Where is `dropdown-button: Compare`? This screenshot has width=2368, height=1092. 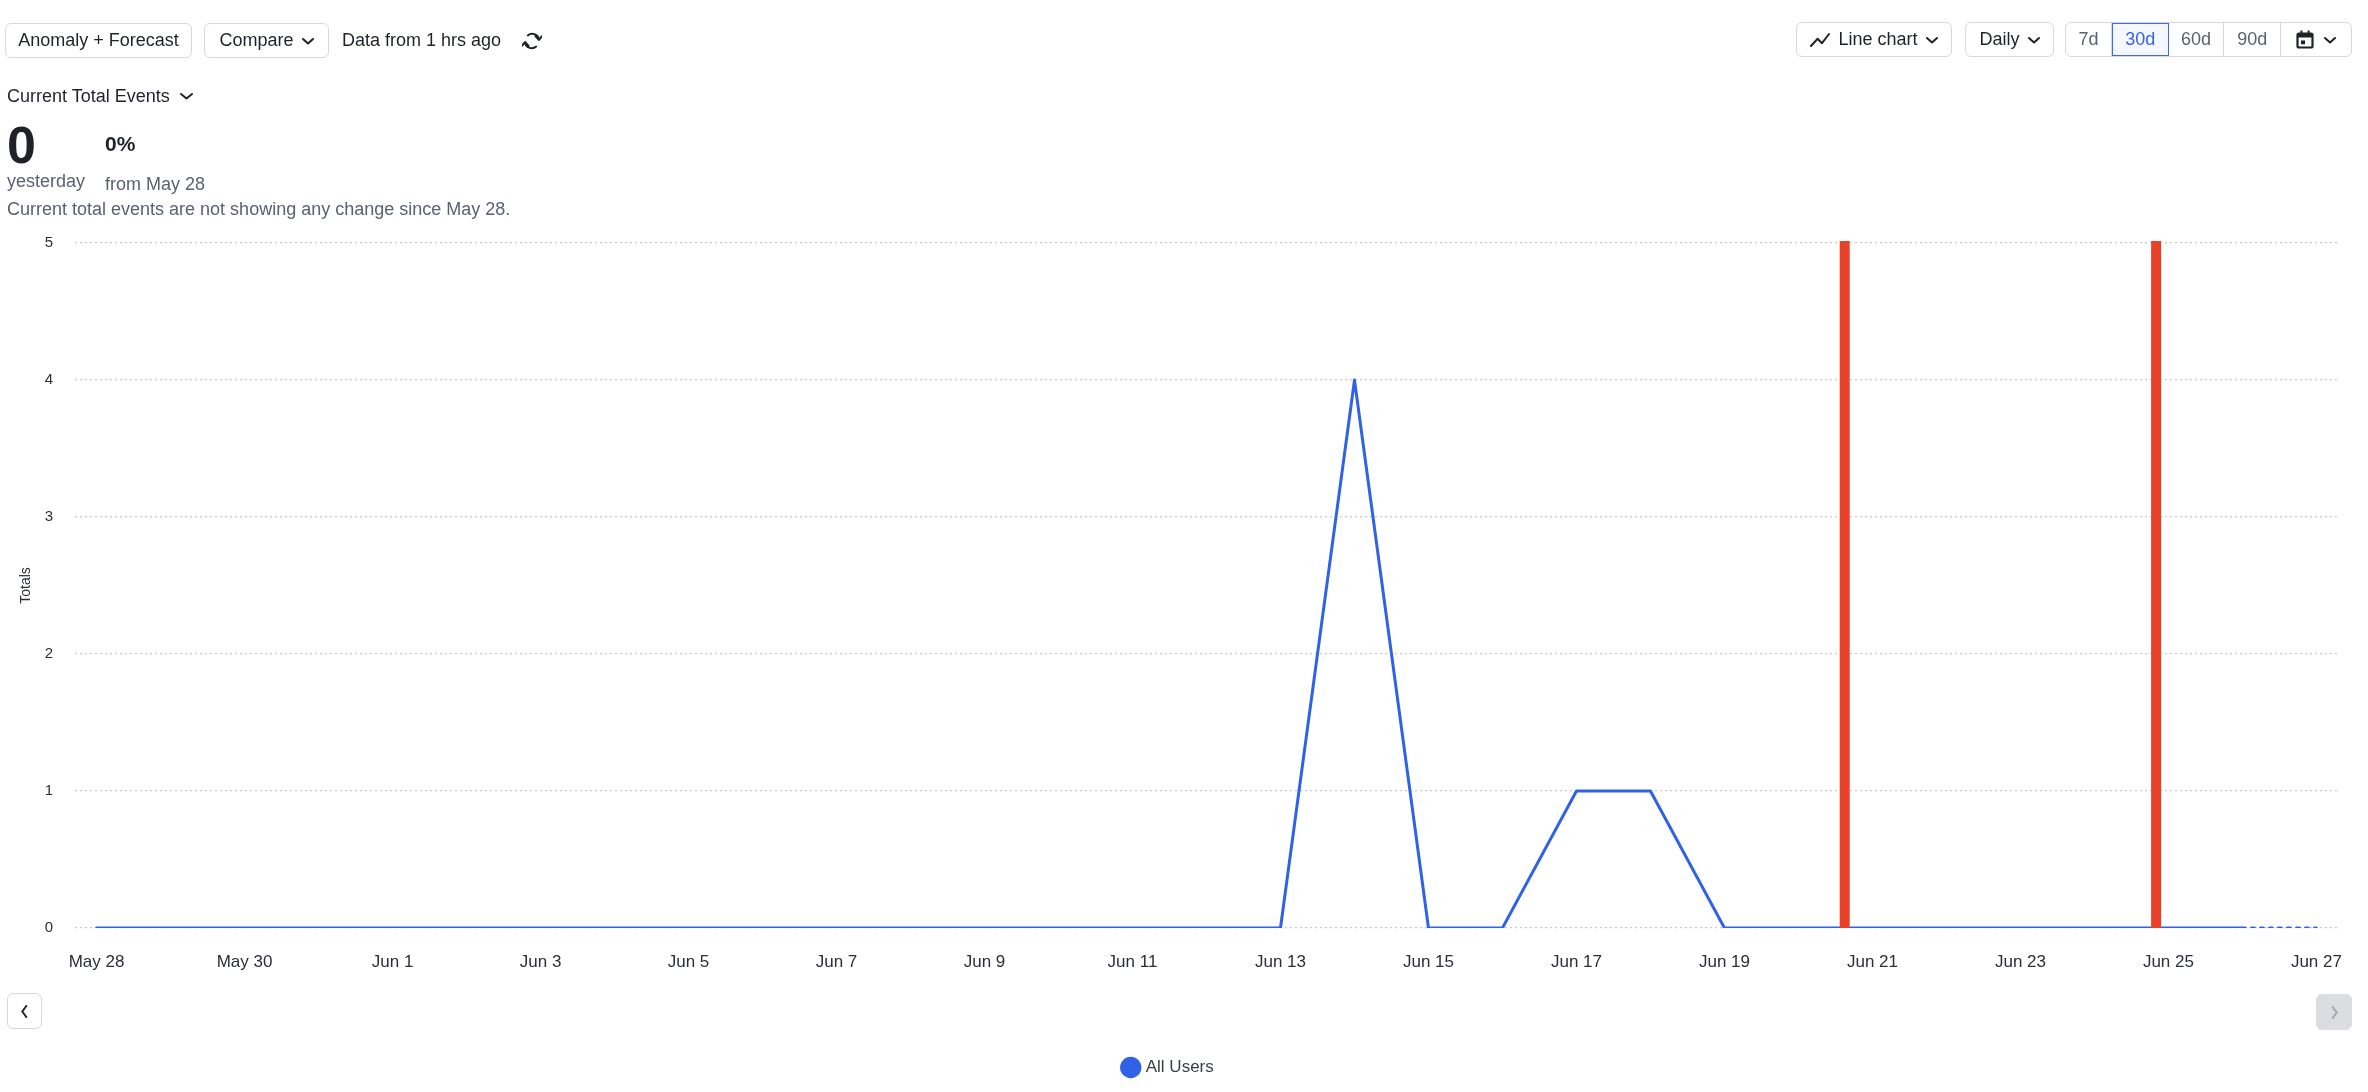 dropdown-button: Compare is located at coordinates (266, 40).